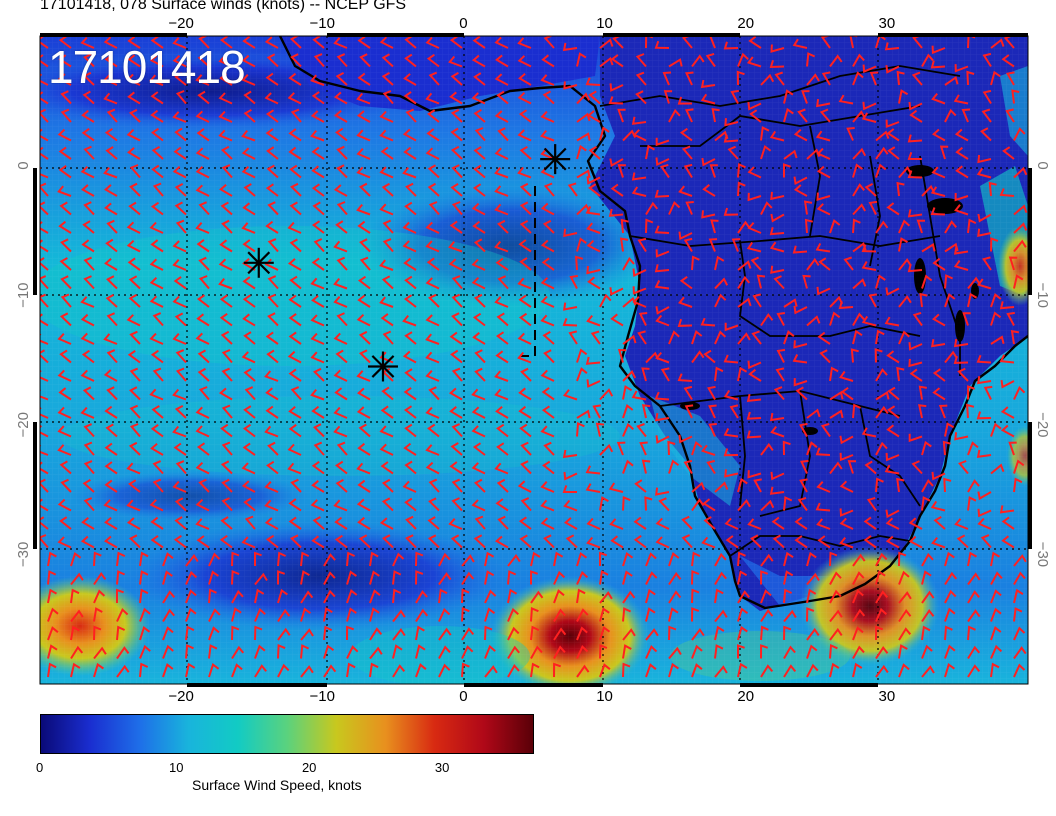 The image size is (1056, 816). I want to click on lat-tick-left: −10, so click(23, 294).